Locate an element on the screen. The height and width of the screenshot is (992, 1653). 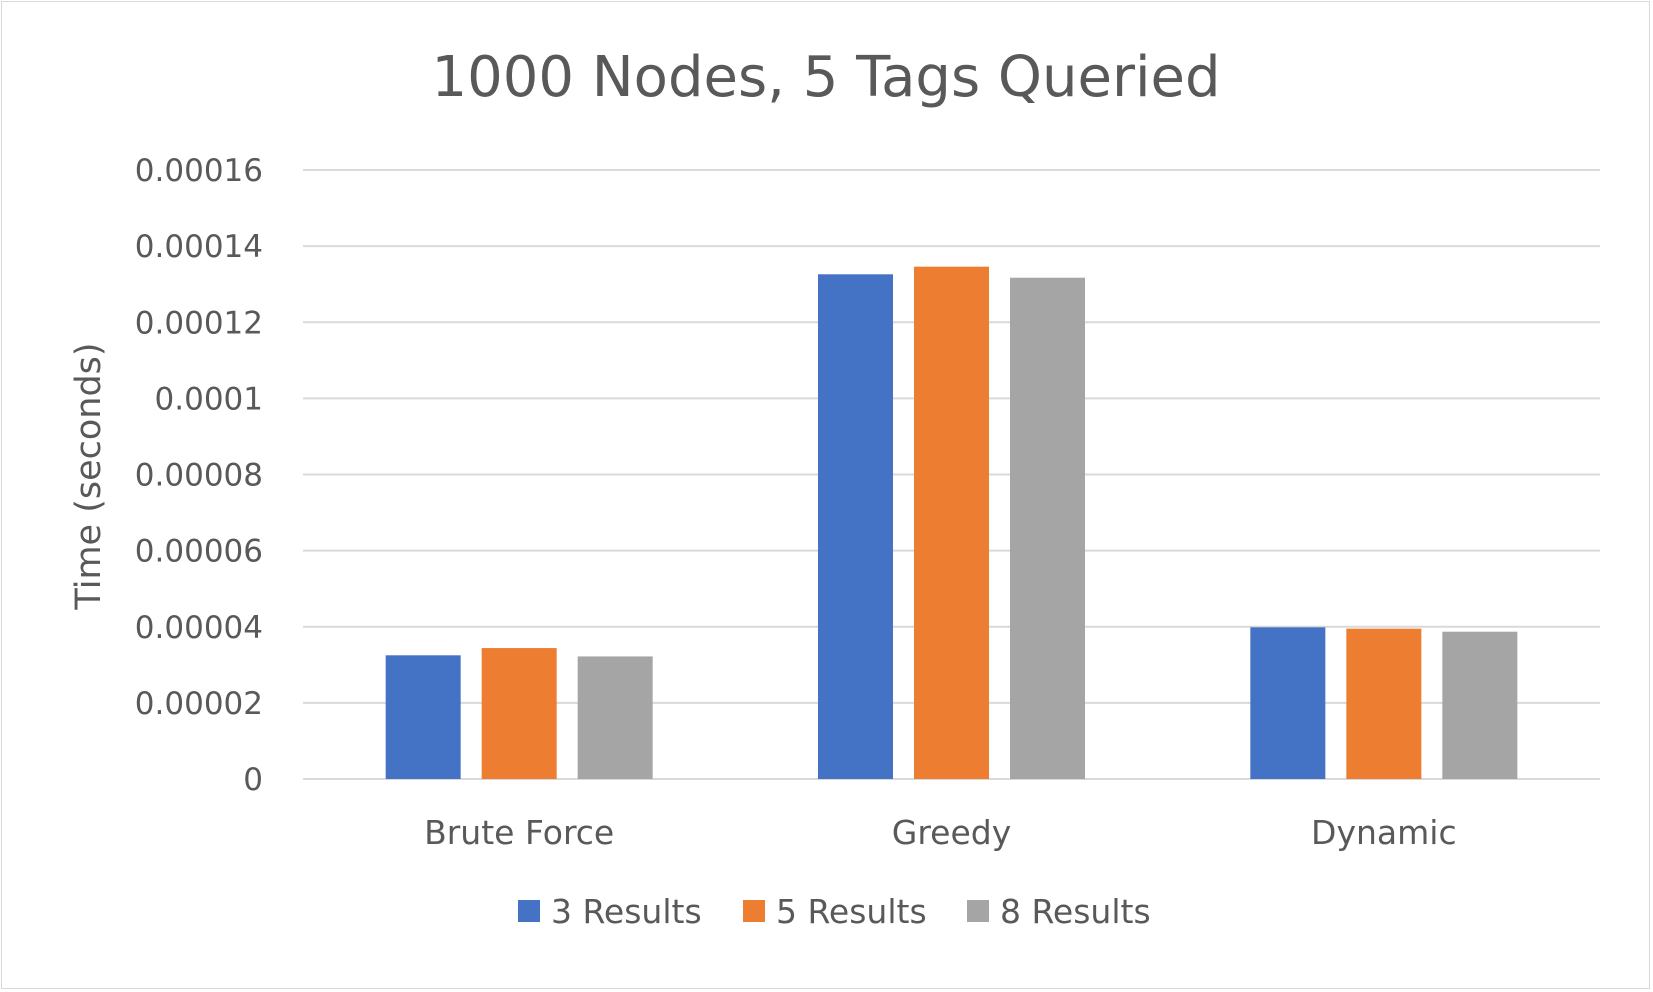
legend: 3 Results 5 Results 8 Results is located at coordinates (834, 911).